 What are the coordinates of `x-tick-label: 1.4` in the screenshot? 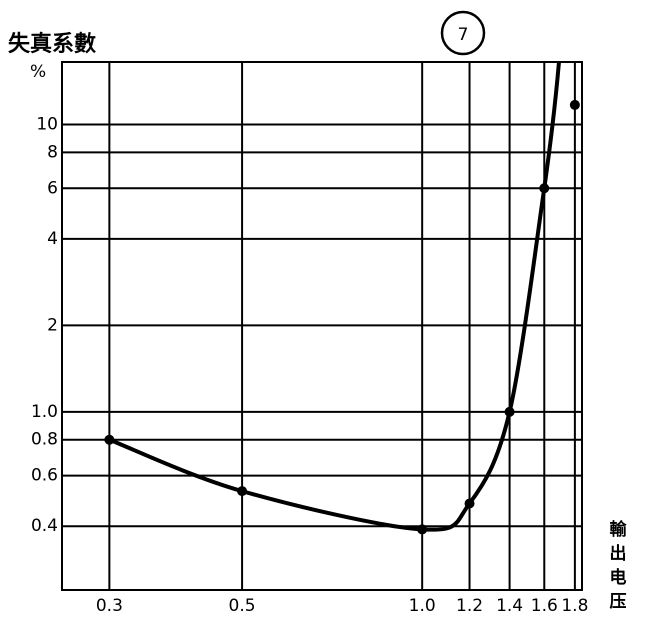 It's located at (509, 606).